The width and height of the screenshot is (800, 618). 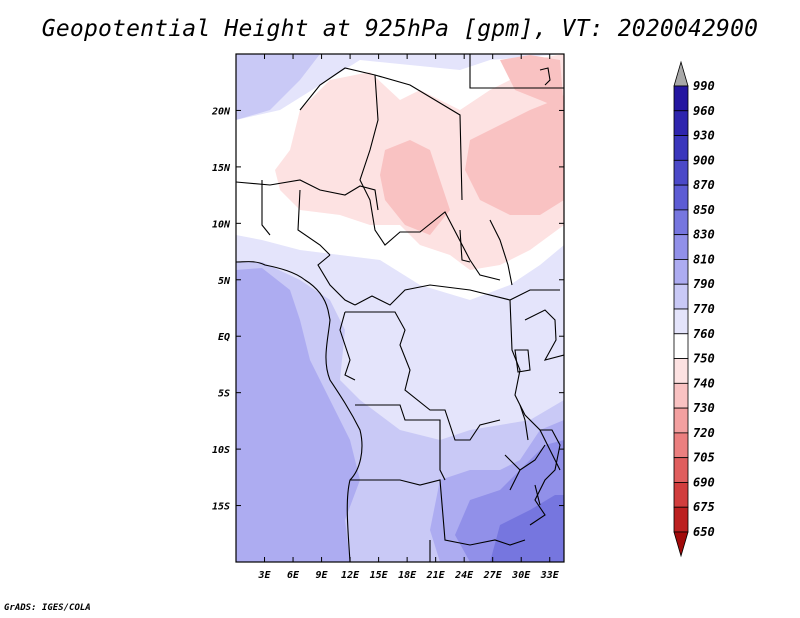 I want to click on x-tick-label: 15E, so click(x=379, y=575).